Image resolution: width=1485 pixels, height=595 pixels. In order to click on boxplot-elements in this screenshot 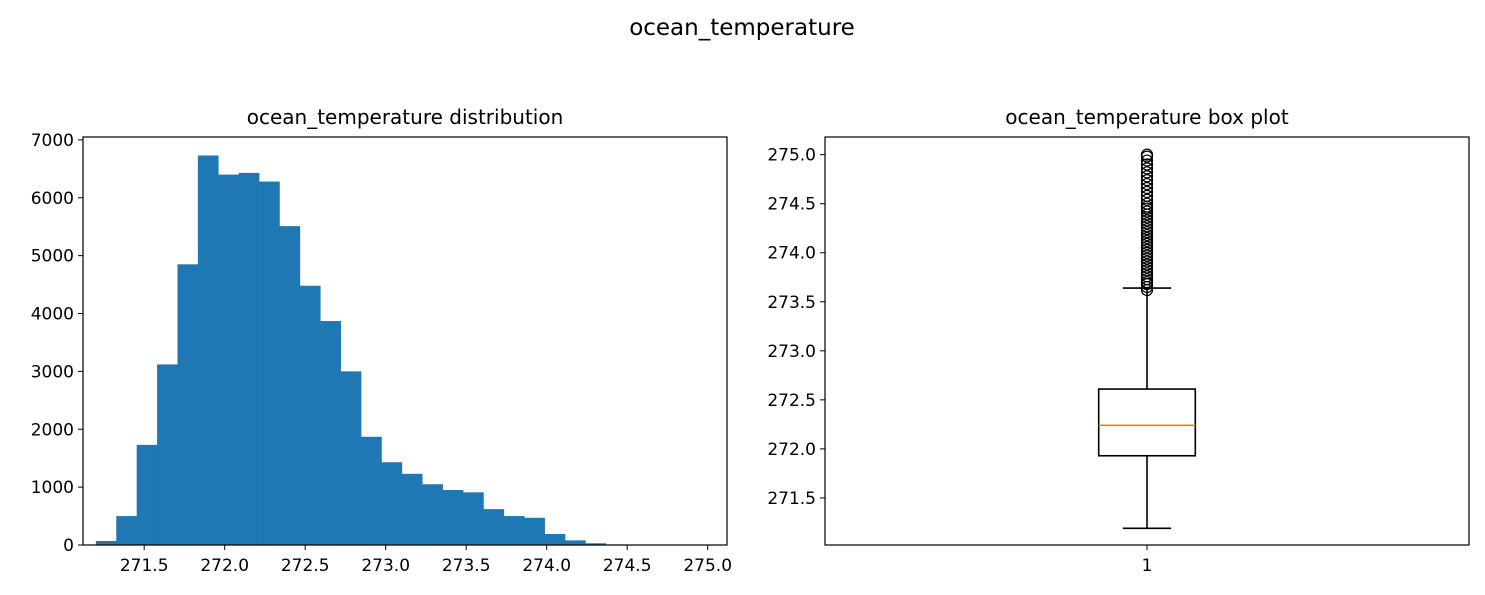, I will do `click(1147, 339)`.